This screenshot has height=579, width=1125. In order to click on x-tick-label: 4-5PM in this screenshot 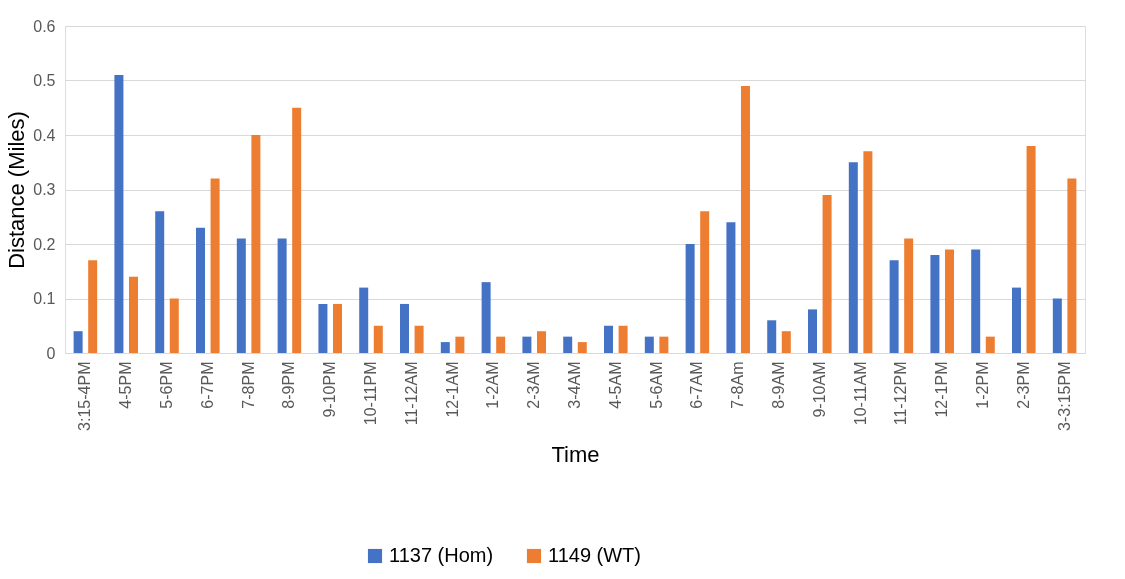, I will do `click(126, 385)`.